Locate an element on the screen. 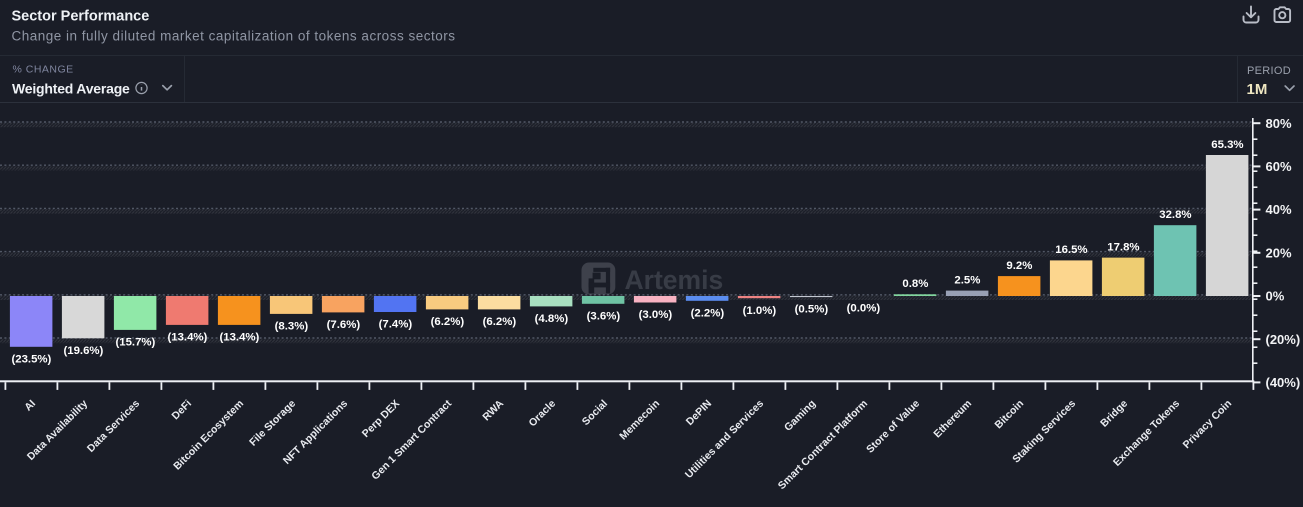 The width and height of the screenshot is (1303, 507). svg-text: 17.8% is located at coordinates (1123, 247).